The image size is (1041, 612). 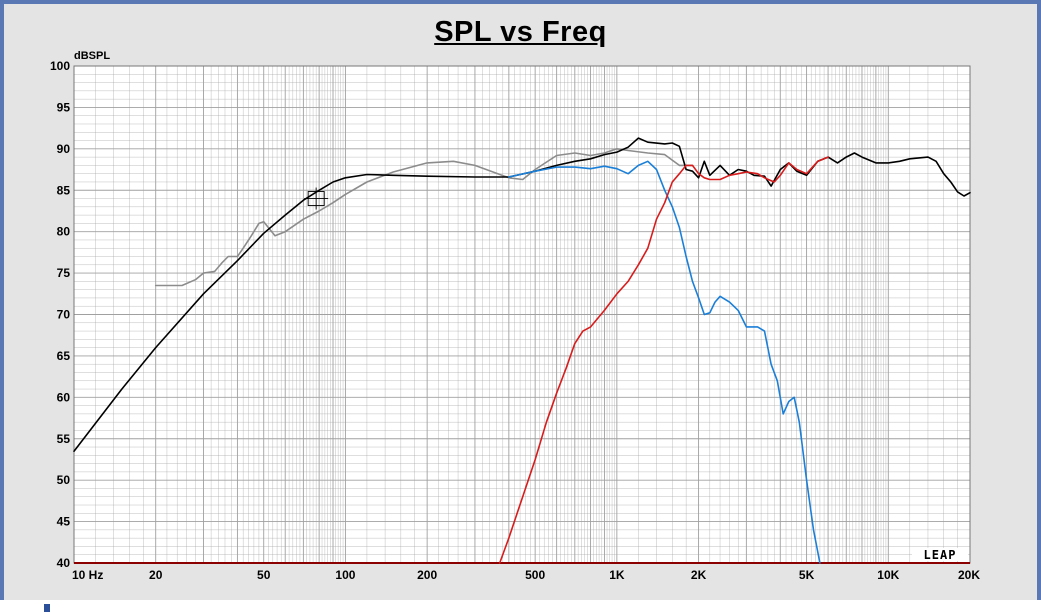 I want to click on x-tick-label: 50, so click(x=264, y=575).